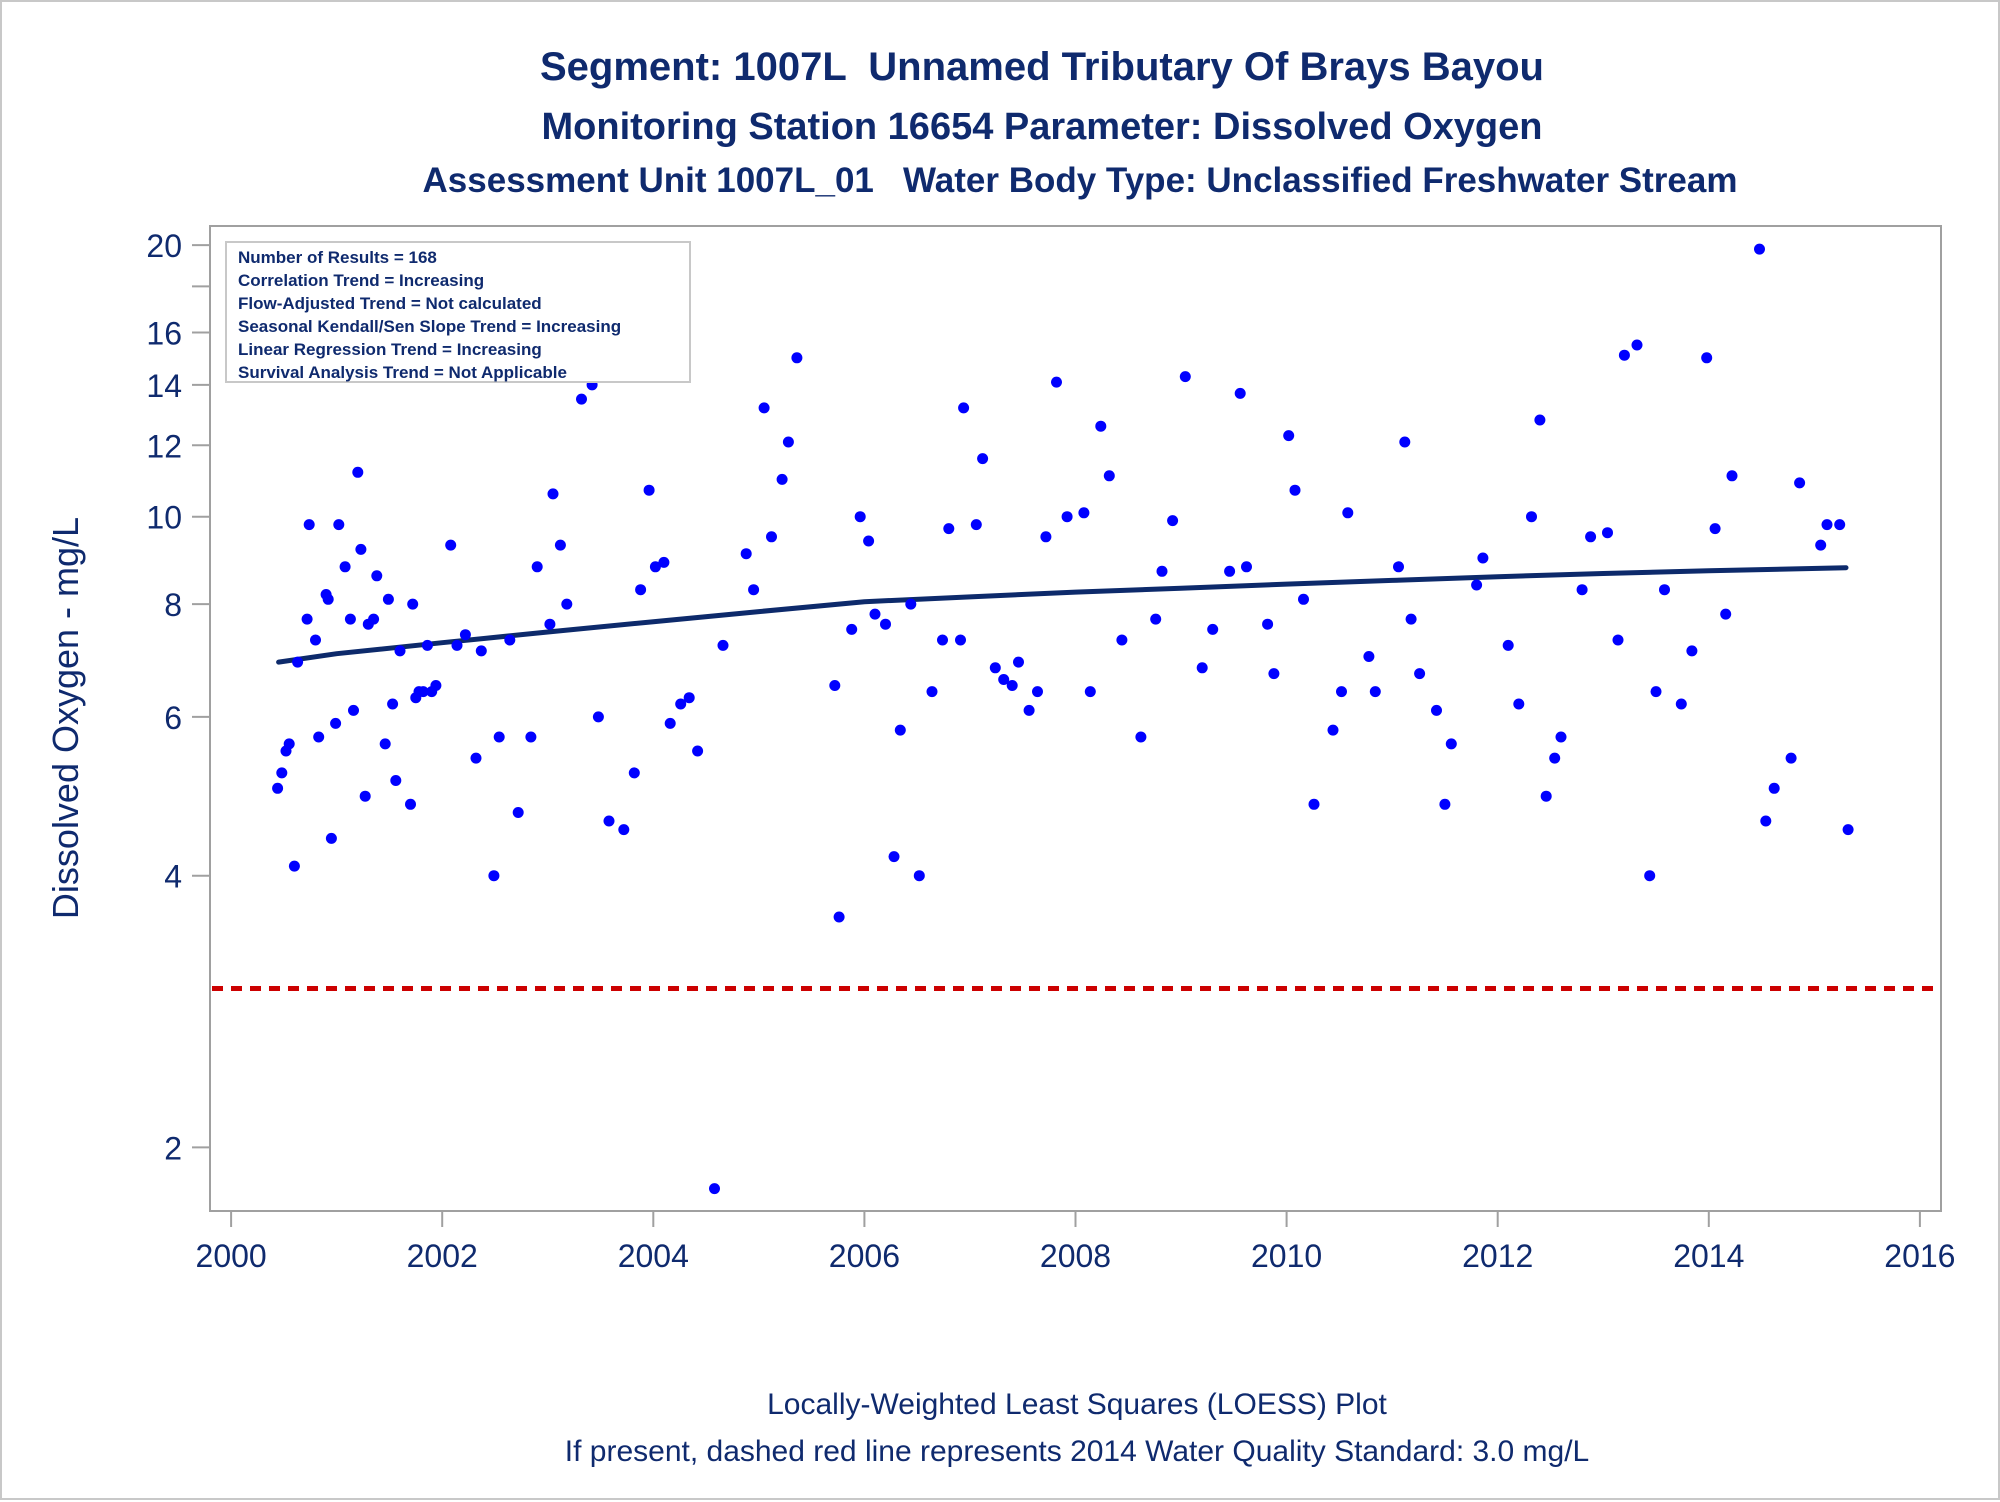  Describe the element at coordinates (1708, 1256) in the screenshot. I see `x-tick-label: 2014` at that location.